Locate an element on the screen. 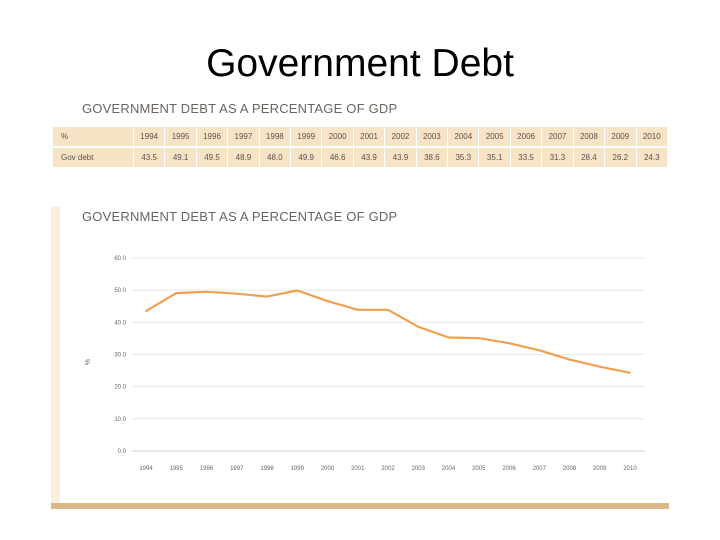  x-tick-label: 2002 is located at coordinates (388, 469).